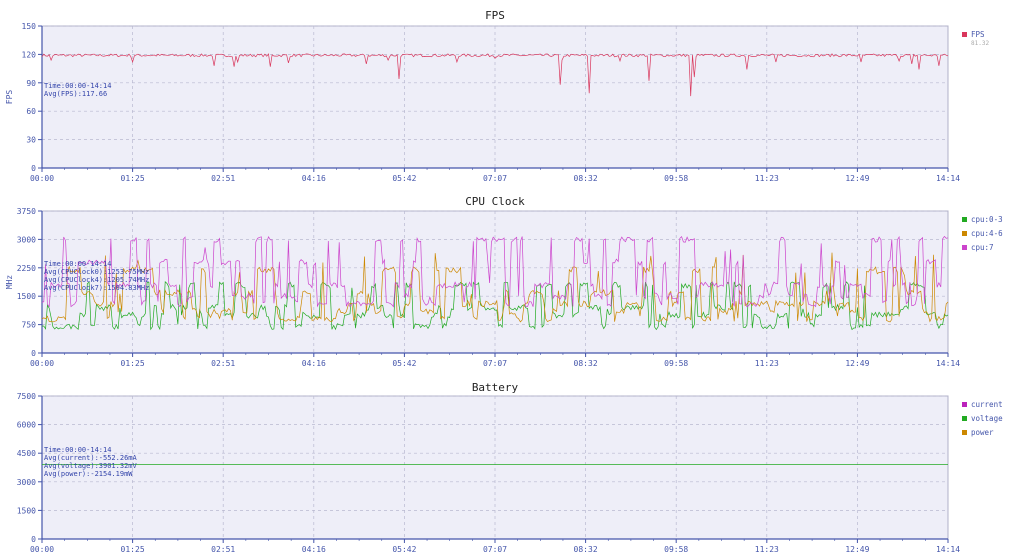 The width and height of the screenshot is (1024, 559). I want to click on y-tick-label: 750, so click(29, 325).